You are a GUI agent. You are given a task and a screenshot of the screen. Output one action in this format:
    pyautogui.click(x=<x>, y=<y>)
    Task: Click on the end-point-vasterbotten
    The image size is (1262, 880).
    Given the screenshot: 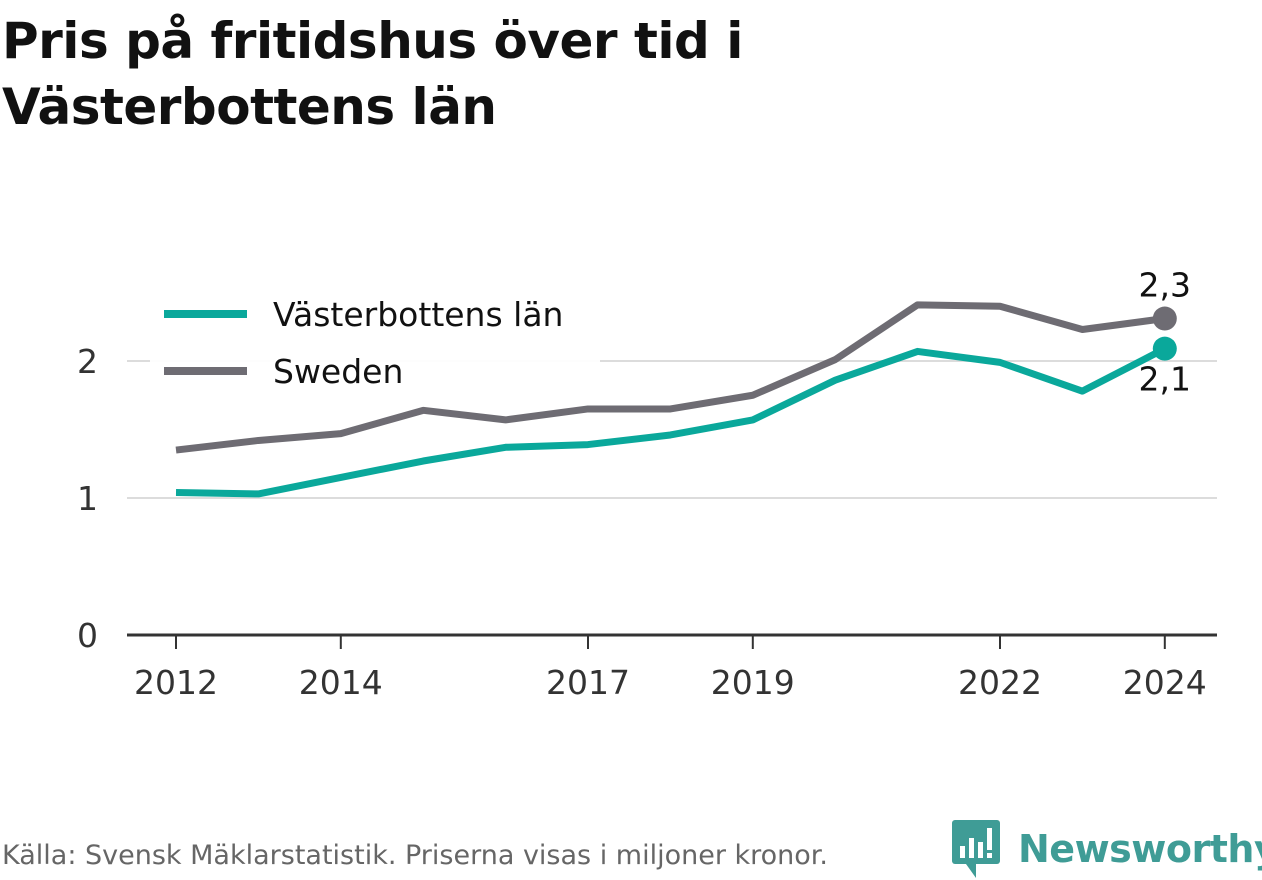 What is the action you would take?
    pyautogui.click(x=1164, y=348)
    